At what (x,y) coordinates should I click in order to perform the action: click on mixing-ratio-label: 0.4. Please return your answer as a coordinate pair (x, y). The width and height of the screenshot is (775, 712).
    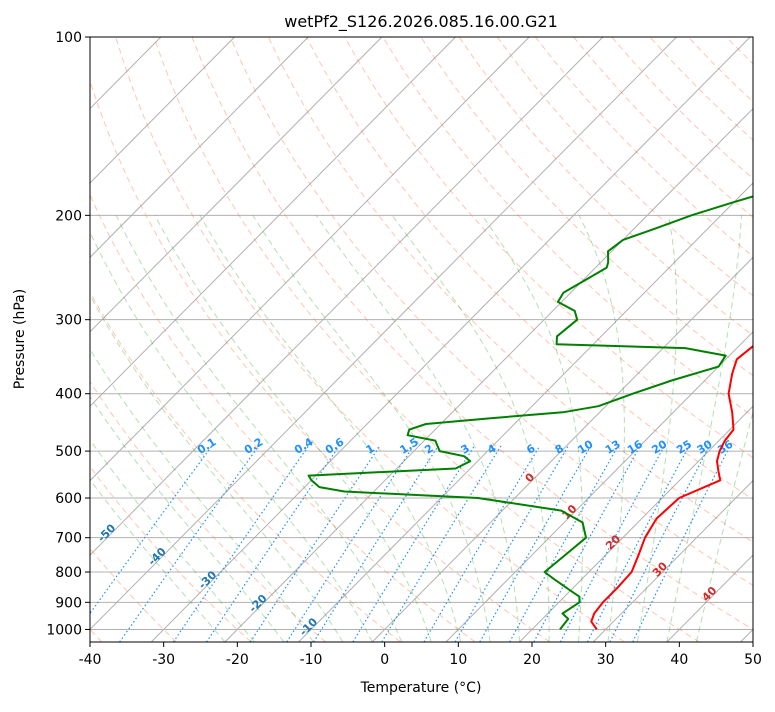
    Looking at the image, I should click on (304, 446).